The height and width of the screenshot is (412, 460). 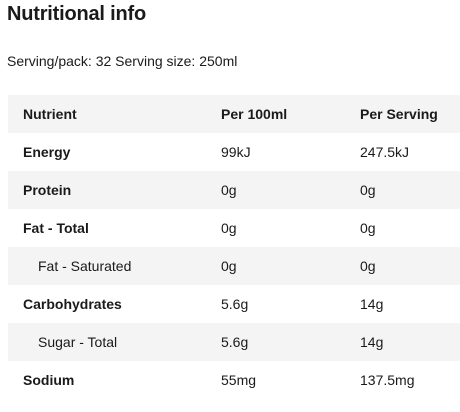 I want to click on header-per-serving: Per Serving, so click(x=399, y=114).